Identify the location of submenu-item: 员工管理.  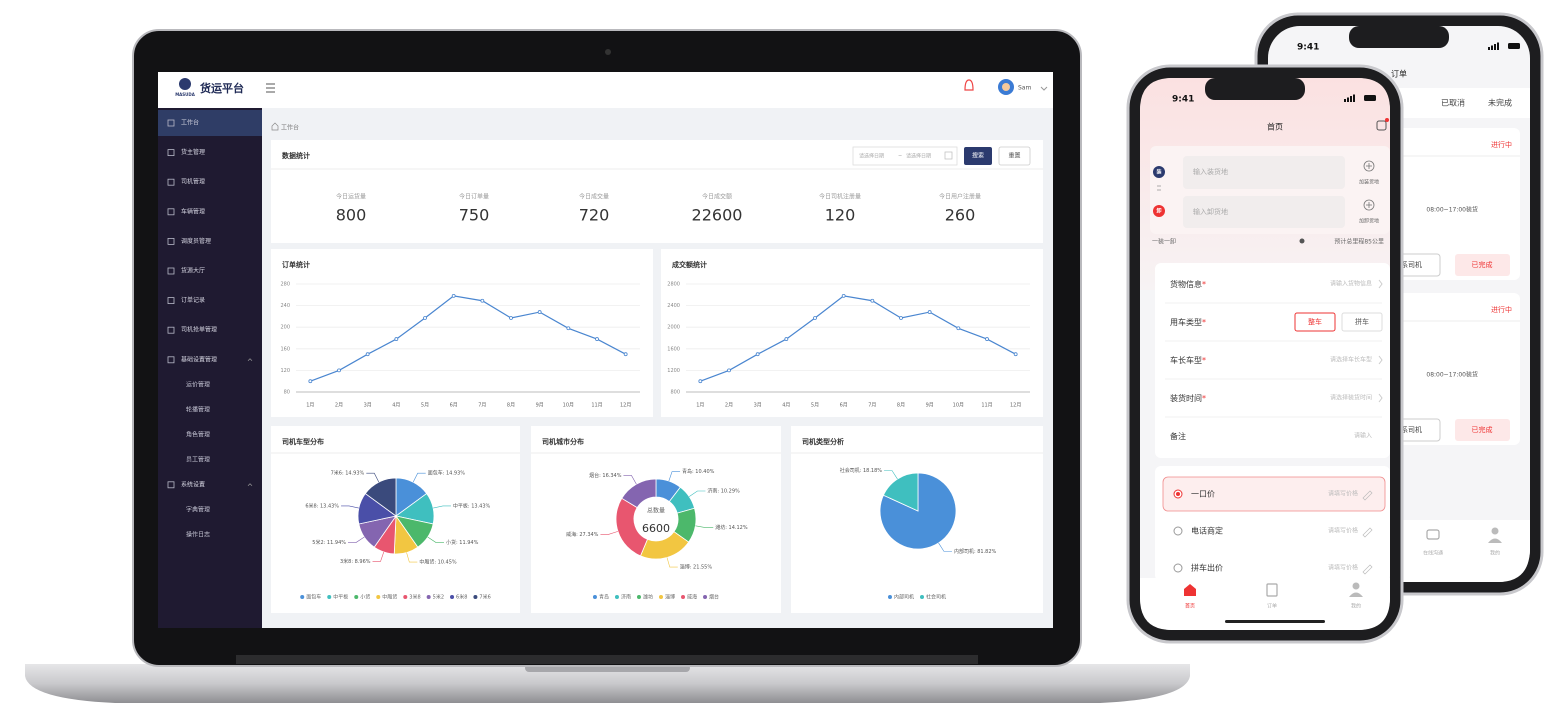
(198, 459).